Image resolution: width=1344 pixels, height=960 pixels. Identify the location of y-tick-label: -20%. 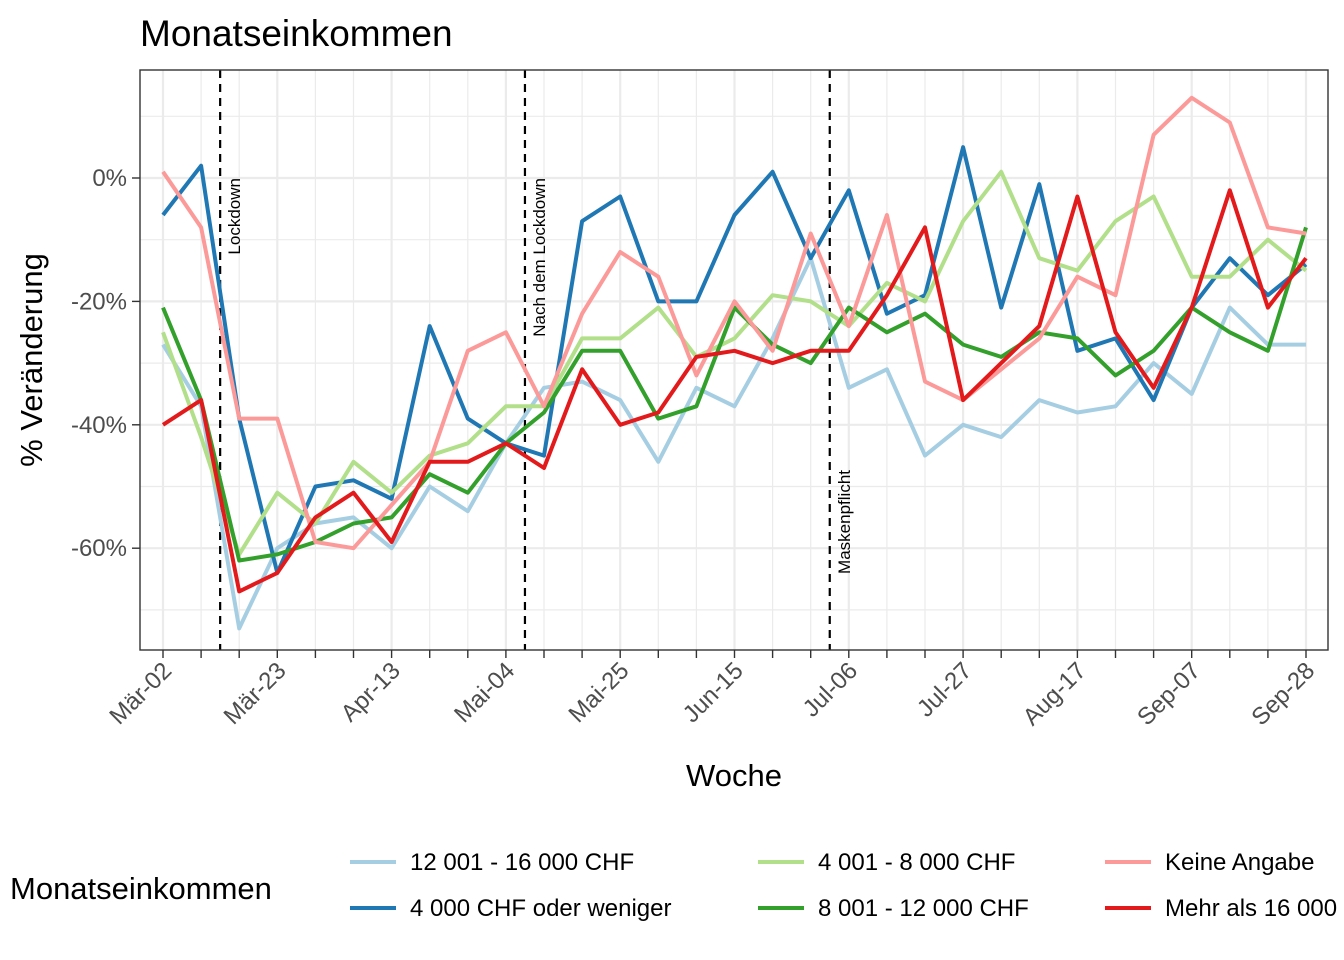
(99, 301).